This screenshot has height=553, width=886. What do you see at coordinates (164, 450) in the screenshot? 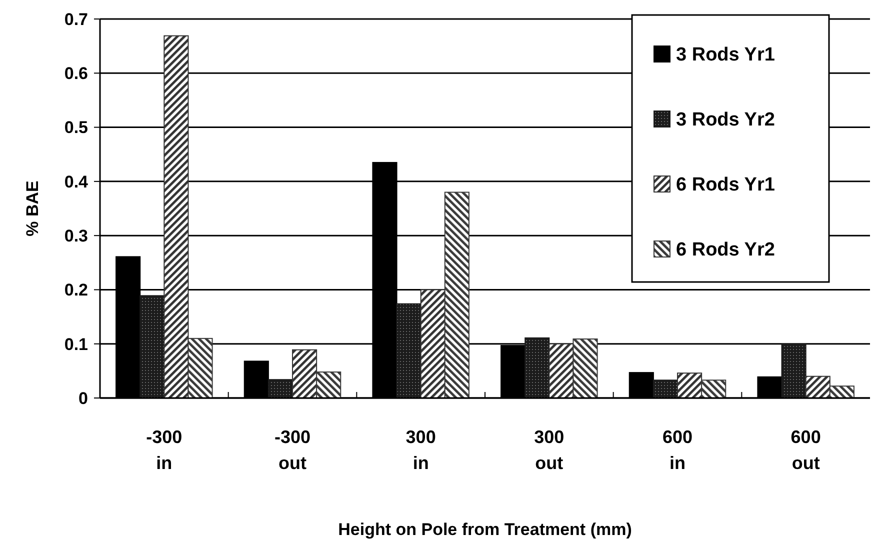
I see `x-tick-label: -300 in` at bounding box center [164, 450].